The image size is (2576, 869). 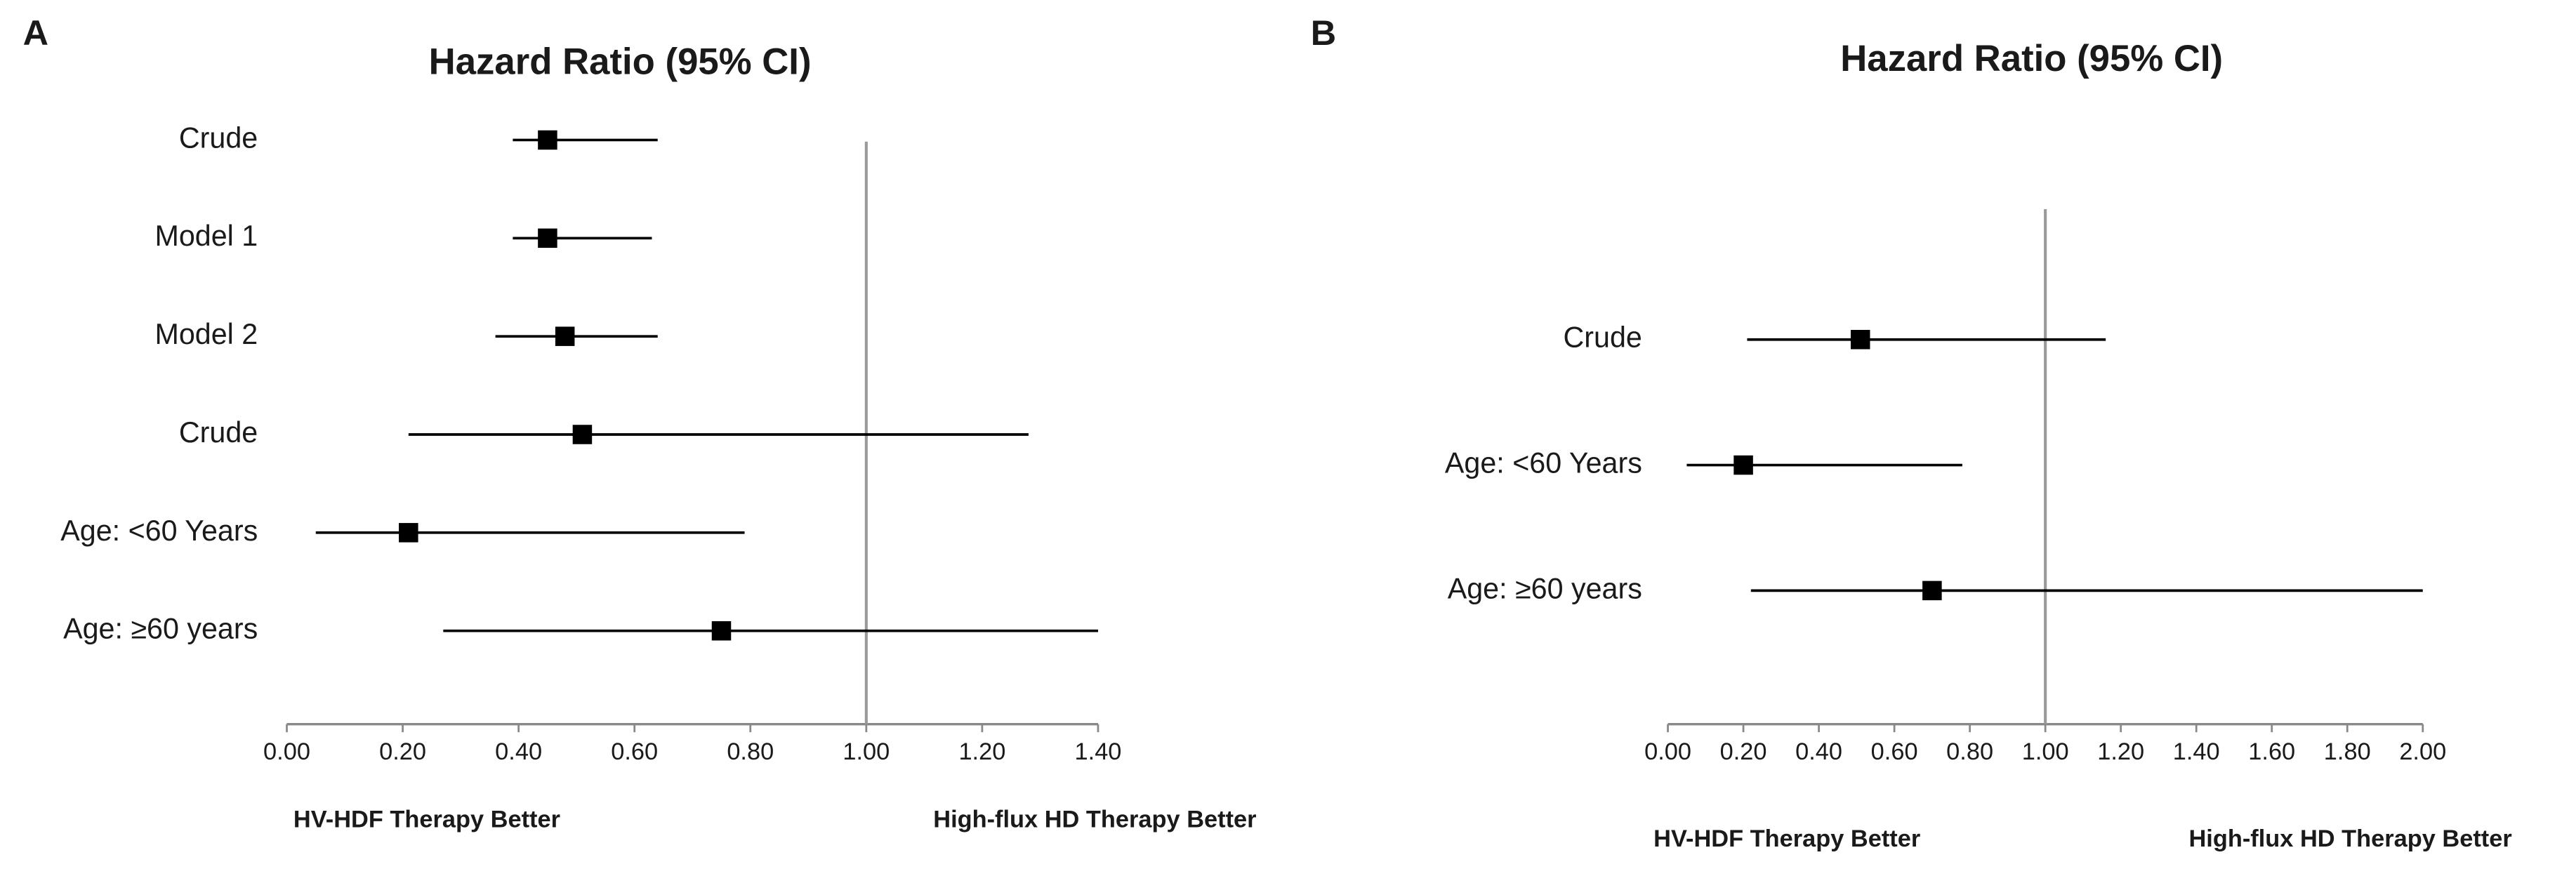 What do you see at coordinates (2422, 751) in the screenshot?
I see `x-tick-label: 2.00` at bounding box center [2422, 751].